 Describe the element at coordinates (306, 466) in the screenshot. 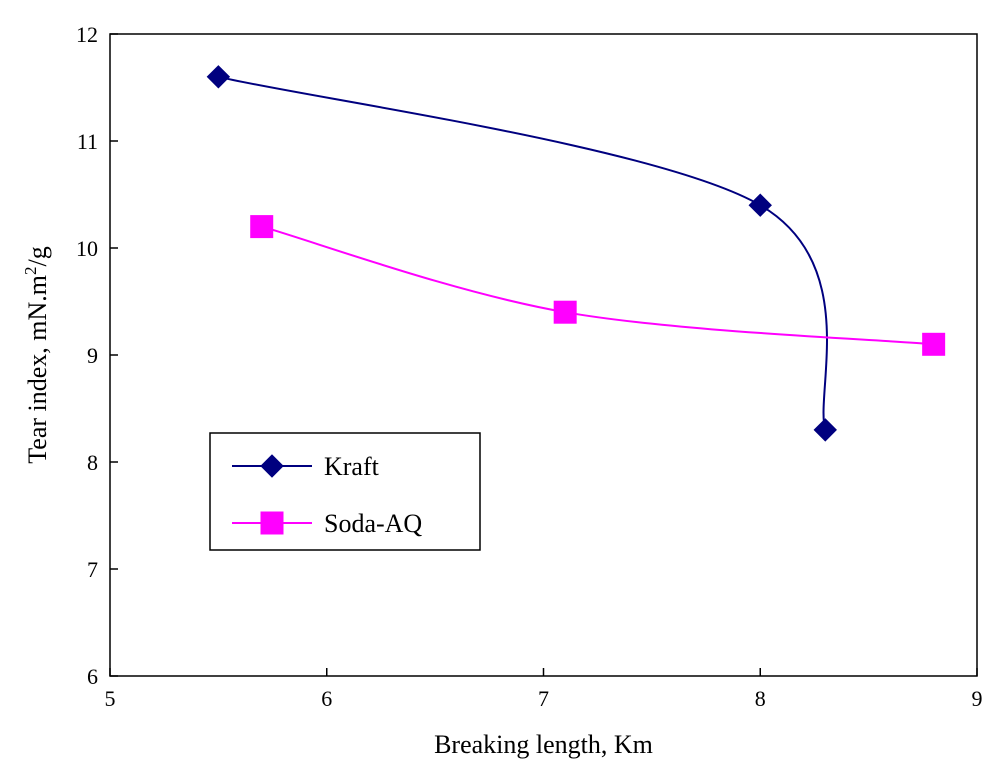

I see `legend-item: Kraft` at that location.